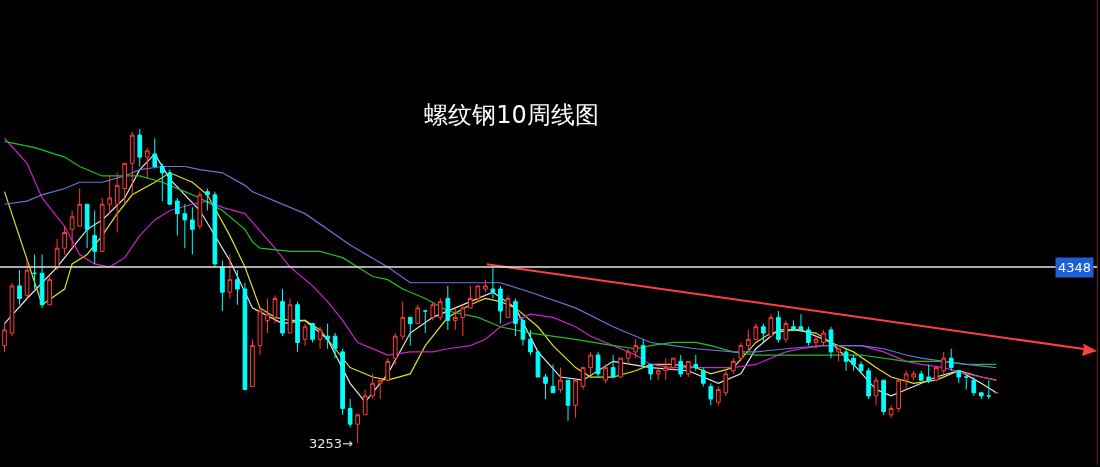  I want to click on chart-title: 螺纹钢10周线图, so click(511, 114).